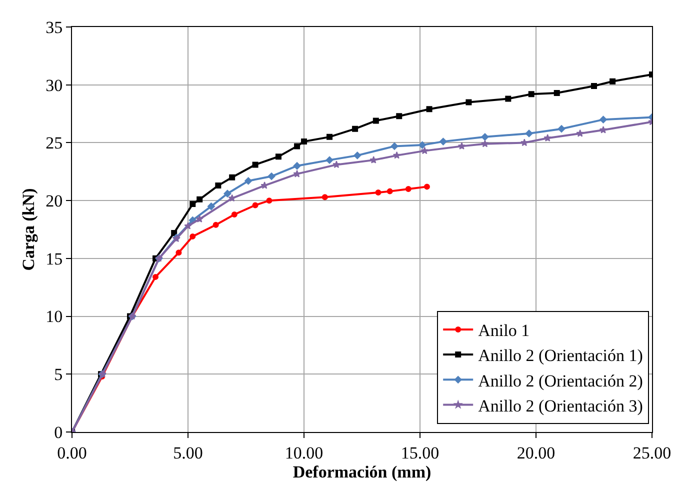 This screenshot has height=500, width=683. What do you see at coordinates (54, 258) in the screenshot?
I see `y-tick-label: 15` at bounding box center [54, 258].